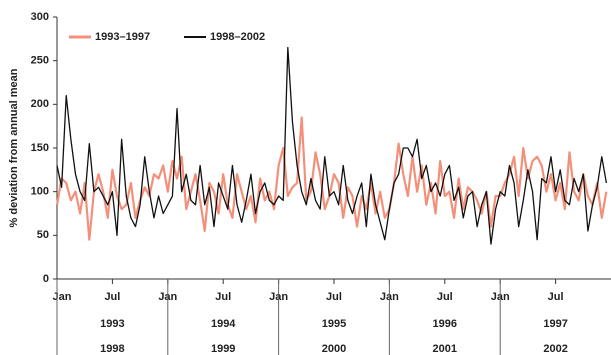 Image resolution: width=611 pixels, height=355 pixels. What do you see at coordinates (40, 17) in the screenshot?
I see `y-tick-label: 300` at bounding box center [40, 17].